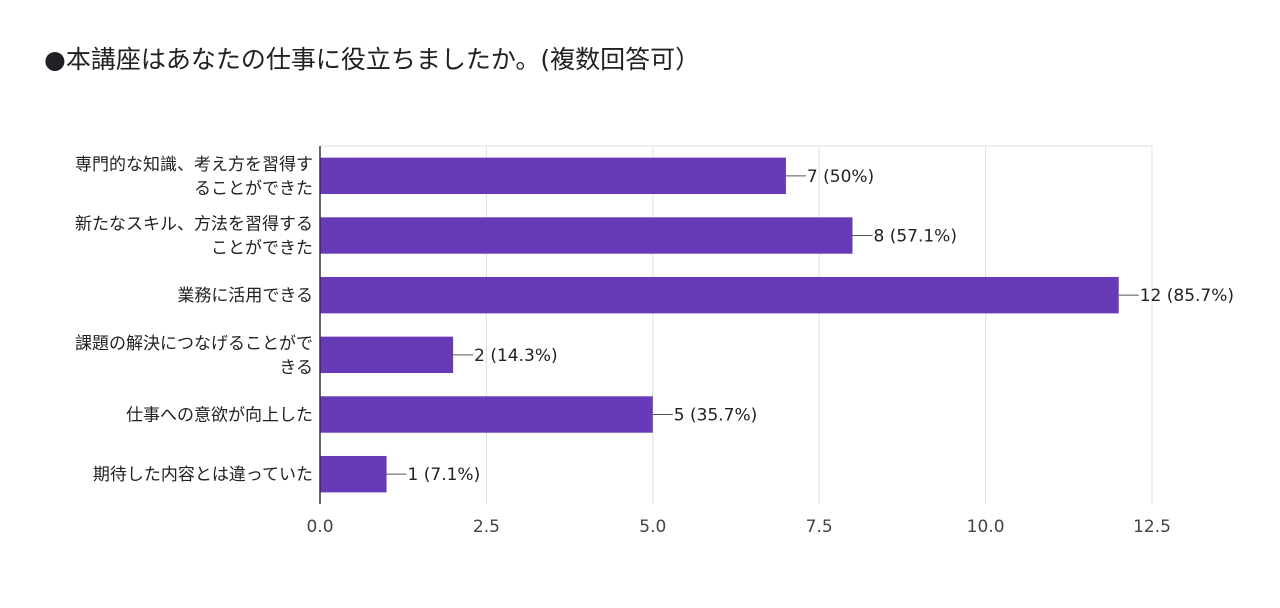 The height and width of the screenshot is (608, 1280). Describe the element at coordinates (716, 416) in the screenshot. I see `value-label: 5 (35.7%)` at that location.